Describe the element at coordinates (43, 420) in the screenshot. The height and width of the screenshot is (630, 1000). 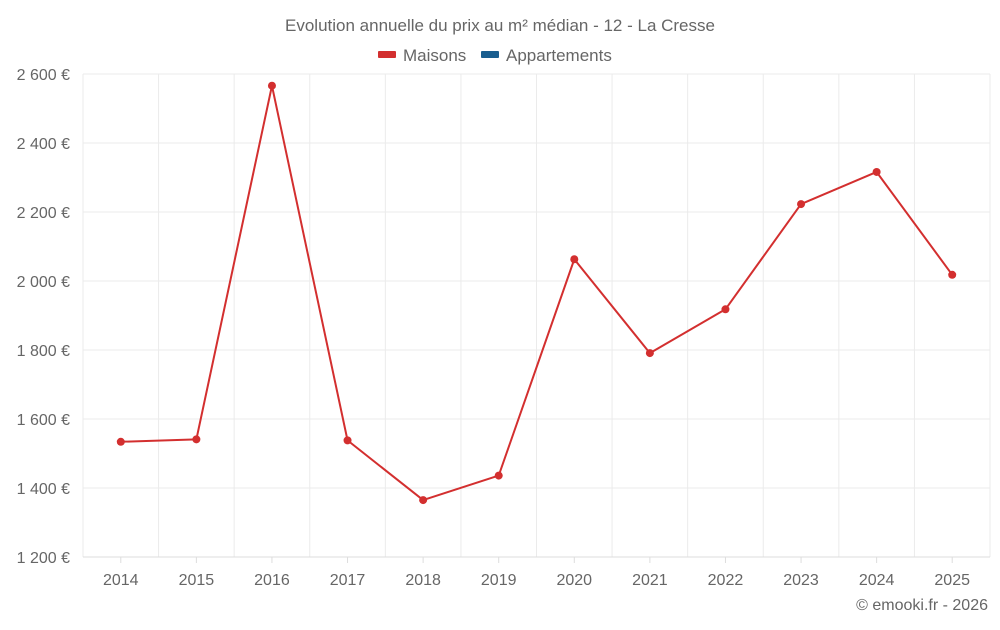
I see `y-tick-label: 1 600 €` at that location.